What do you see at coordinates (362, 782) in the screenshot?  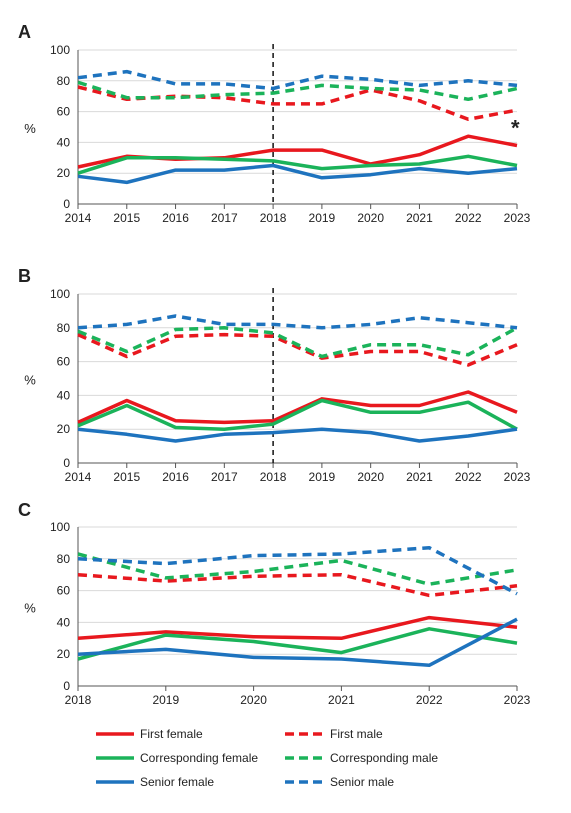 I see `legend-label: Senior male` at bounding box center [362, 782].